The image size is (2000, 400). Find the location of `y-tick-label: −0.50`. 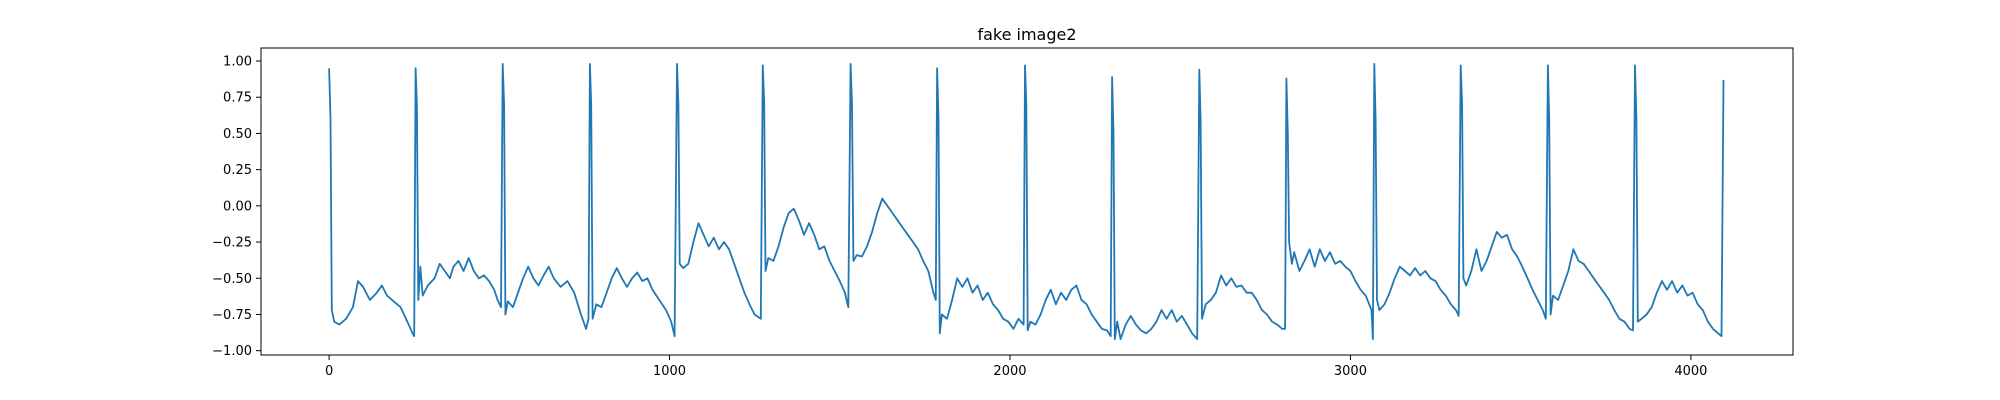

y-tick-label: −0.50 is located at coordinates (232, 279).